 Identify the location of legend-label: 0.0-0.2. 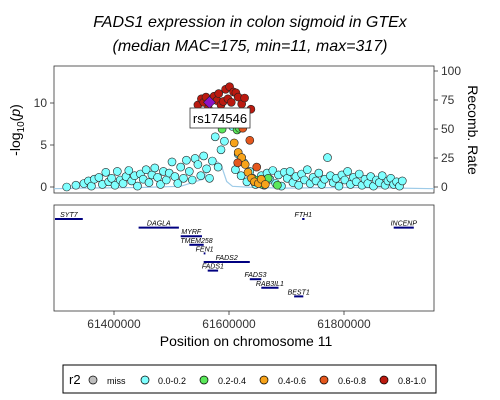
(172, 381).